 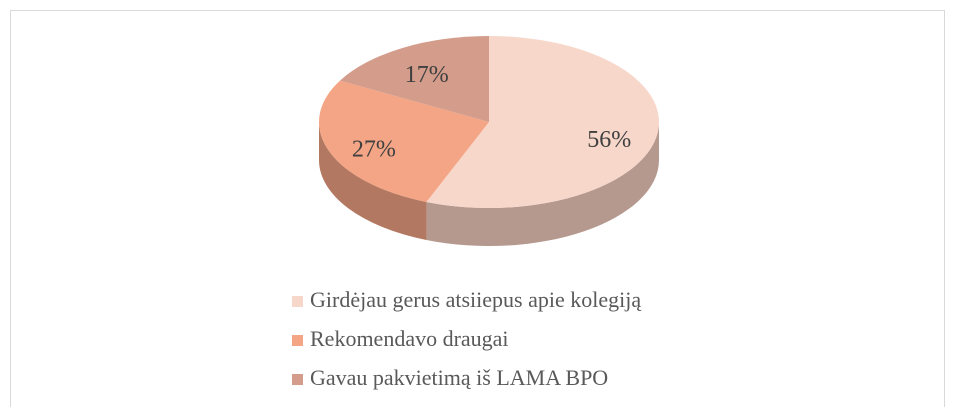 I want to click on legend-label: Rekomendavo draugai, so click(x=409, y=338).